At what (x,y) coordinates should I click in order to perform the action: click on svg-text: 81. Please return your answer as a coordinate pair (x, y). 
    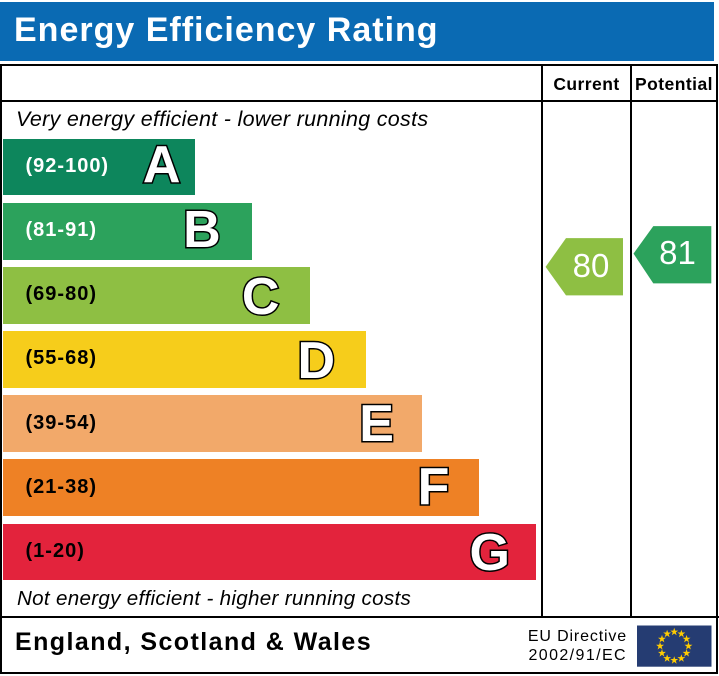
    Looking at the image, I should click on (677, 252).